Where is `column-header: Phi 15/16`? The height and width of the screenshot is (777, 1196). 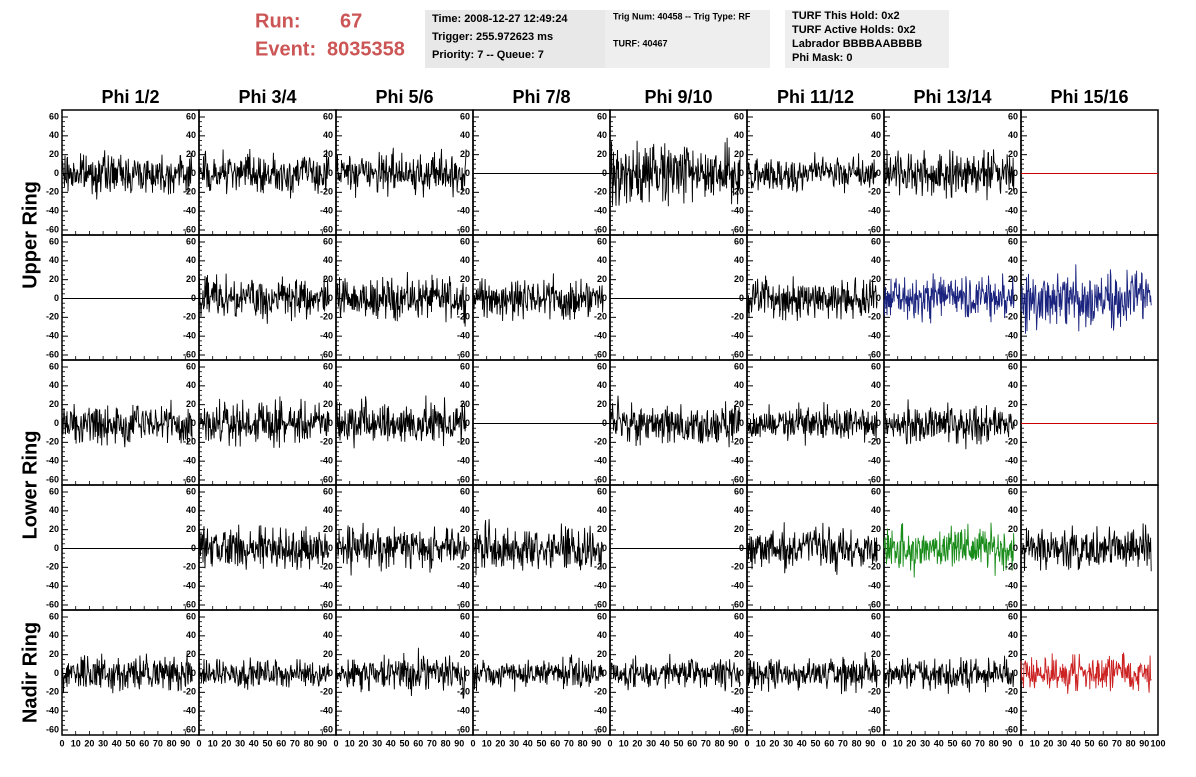 column-header: Phi 15/16 is located at coordinates (1089, 97).